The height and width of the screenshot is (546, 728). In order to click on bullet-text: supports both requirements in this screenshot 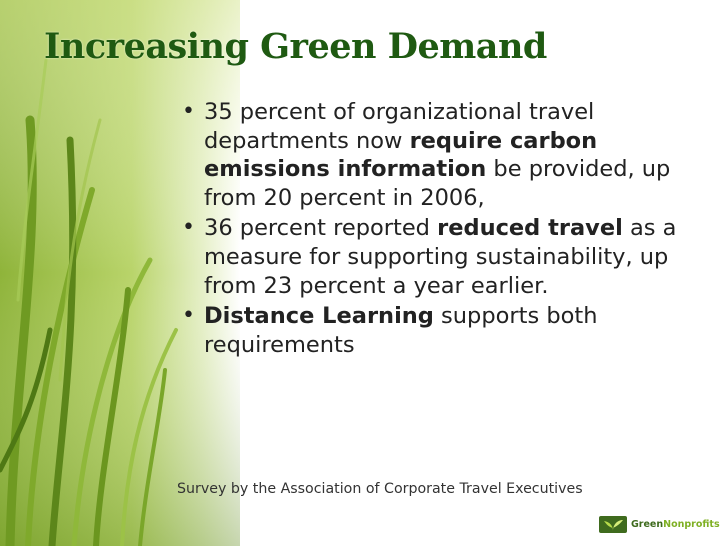, I will do `click(401, 330)`.